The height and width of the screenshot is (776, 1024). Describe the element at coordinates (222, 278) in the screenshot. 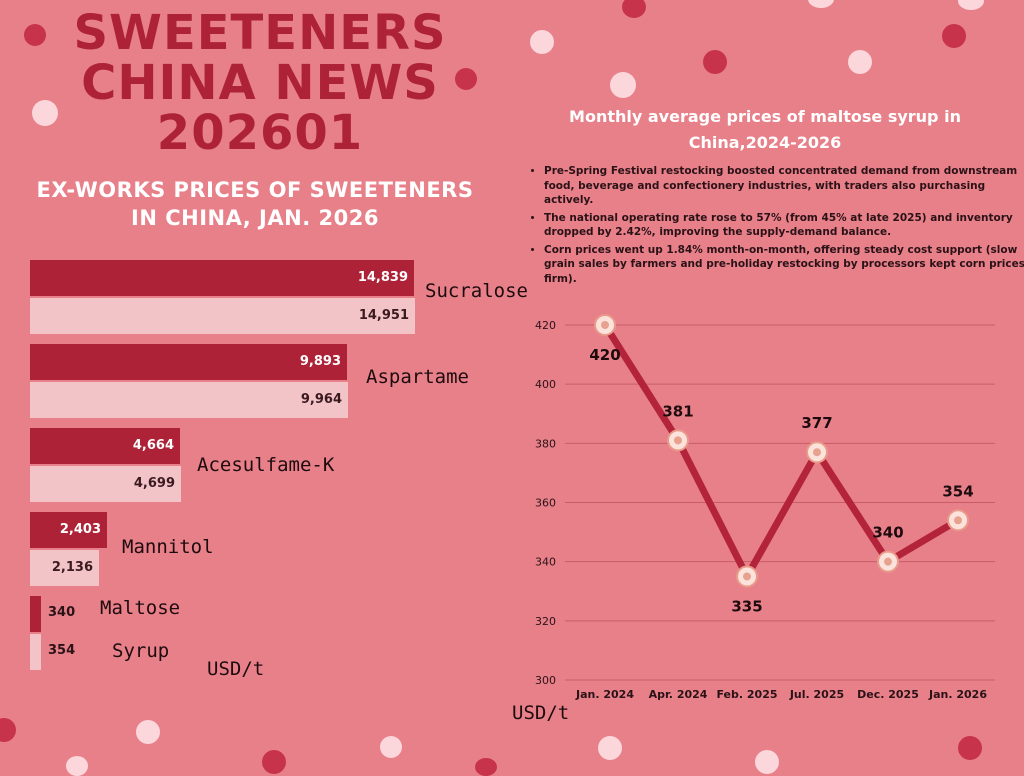

I see `bar-sucralose-dark: 14,839` at that location.